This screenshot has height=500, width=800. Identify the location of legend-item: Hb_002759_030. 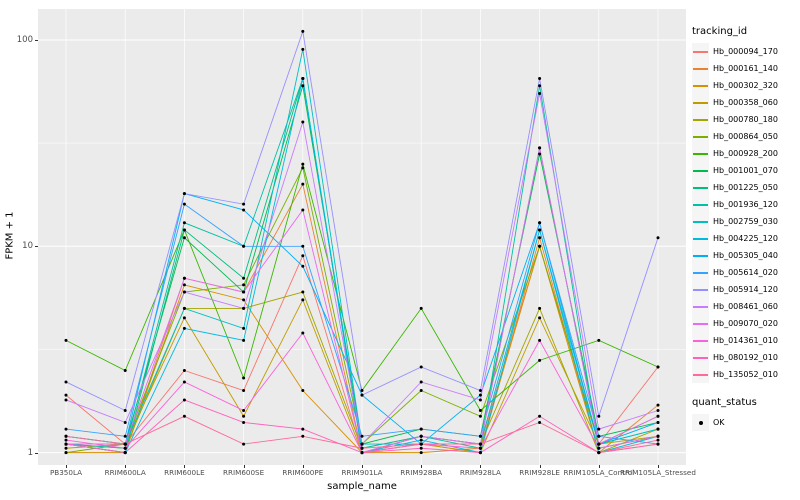
(745, 221).